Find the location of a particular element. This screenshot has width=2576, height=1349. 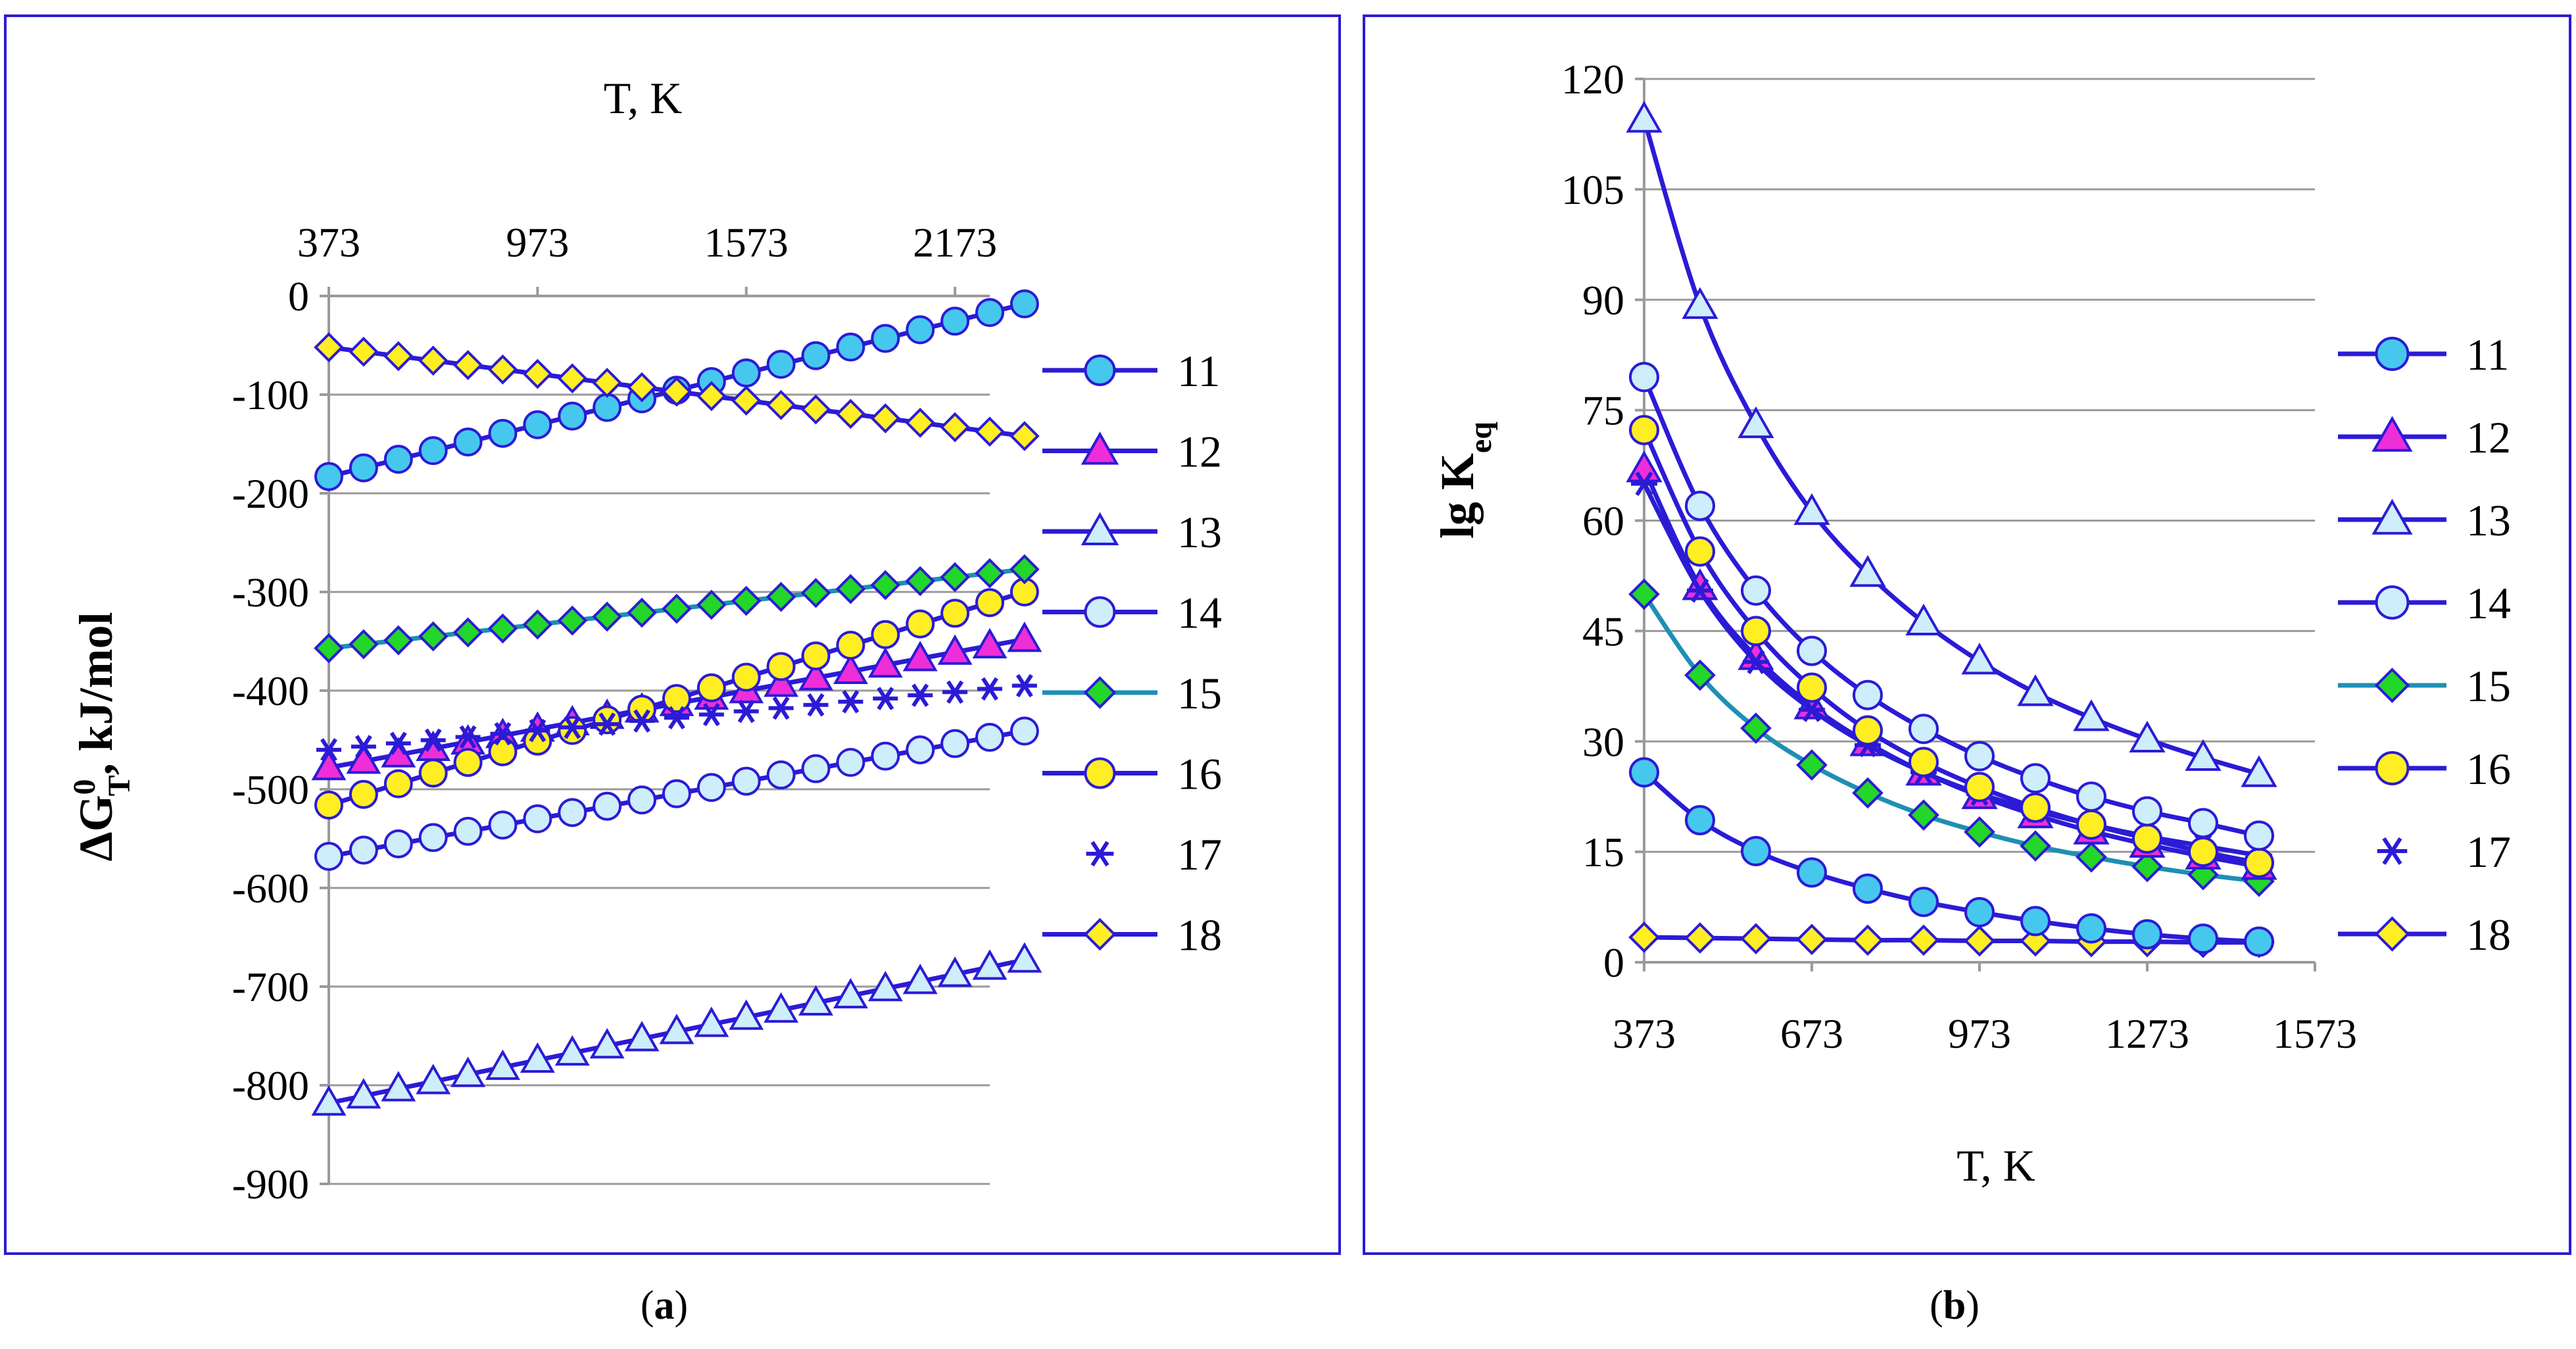

y-tick-label-a-6: -600 is located at coordinates (270, 888).